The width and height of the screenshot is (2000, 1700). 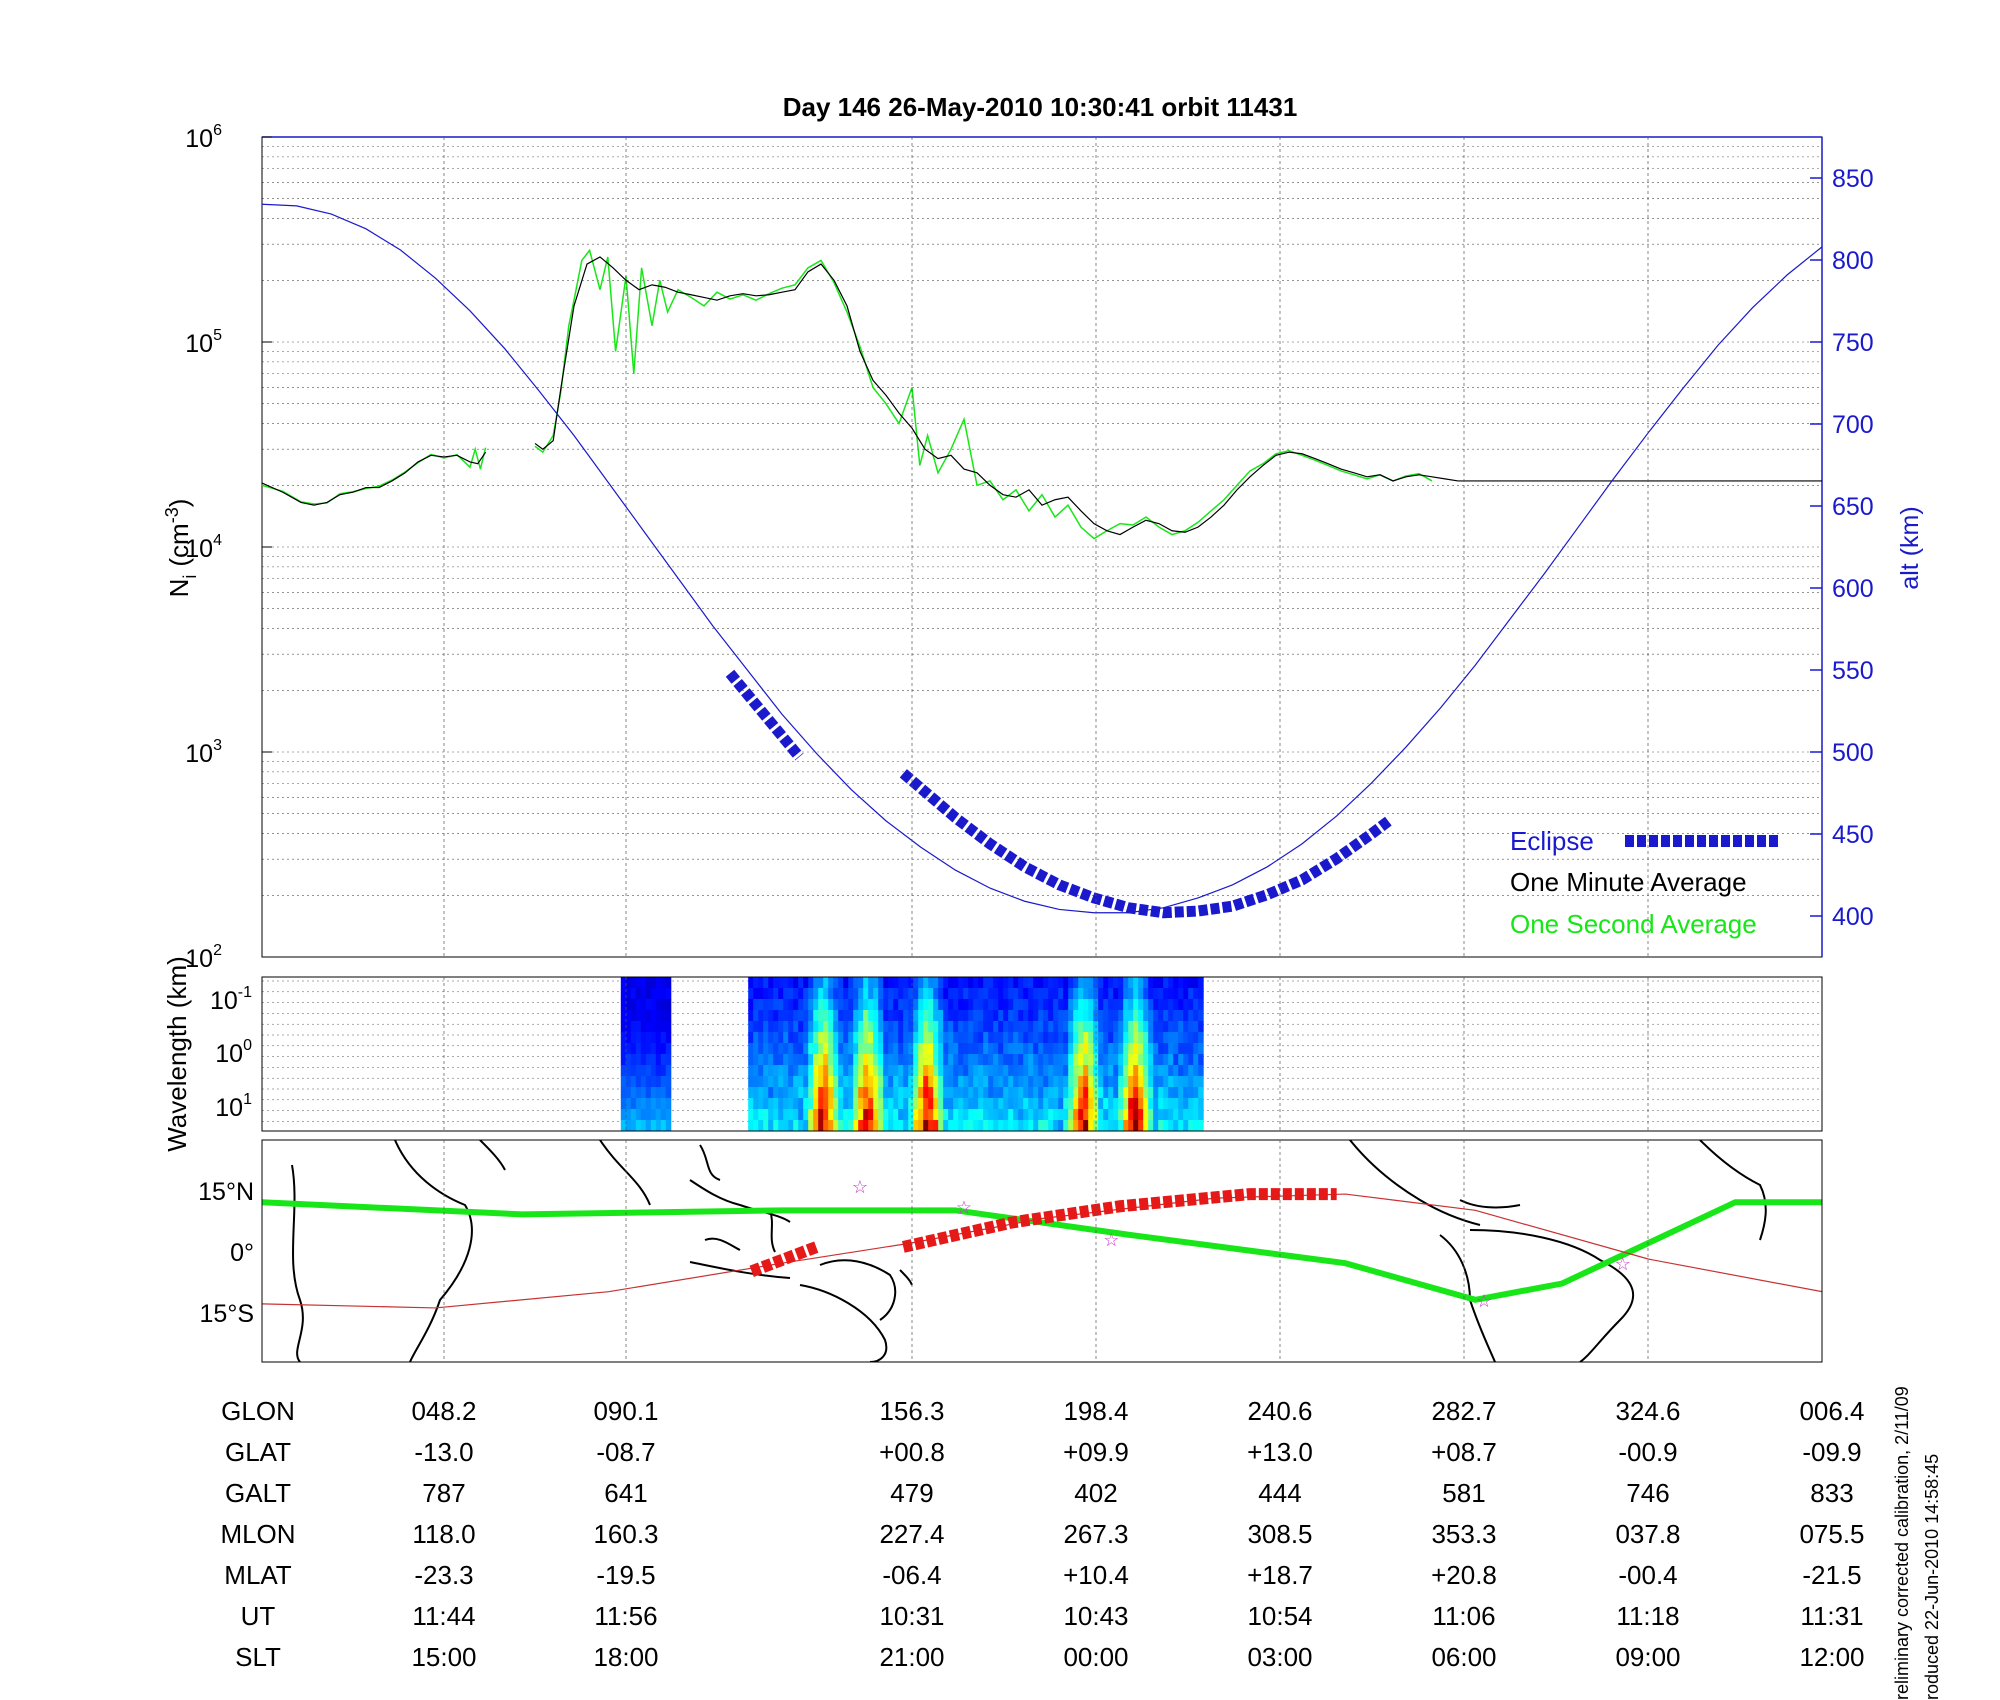 What do you see at coordinates (1733, 1190) in the screenshot?
I see `coast-west-africa` at bounding box center [1733, 1190].